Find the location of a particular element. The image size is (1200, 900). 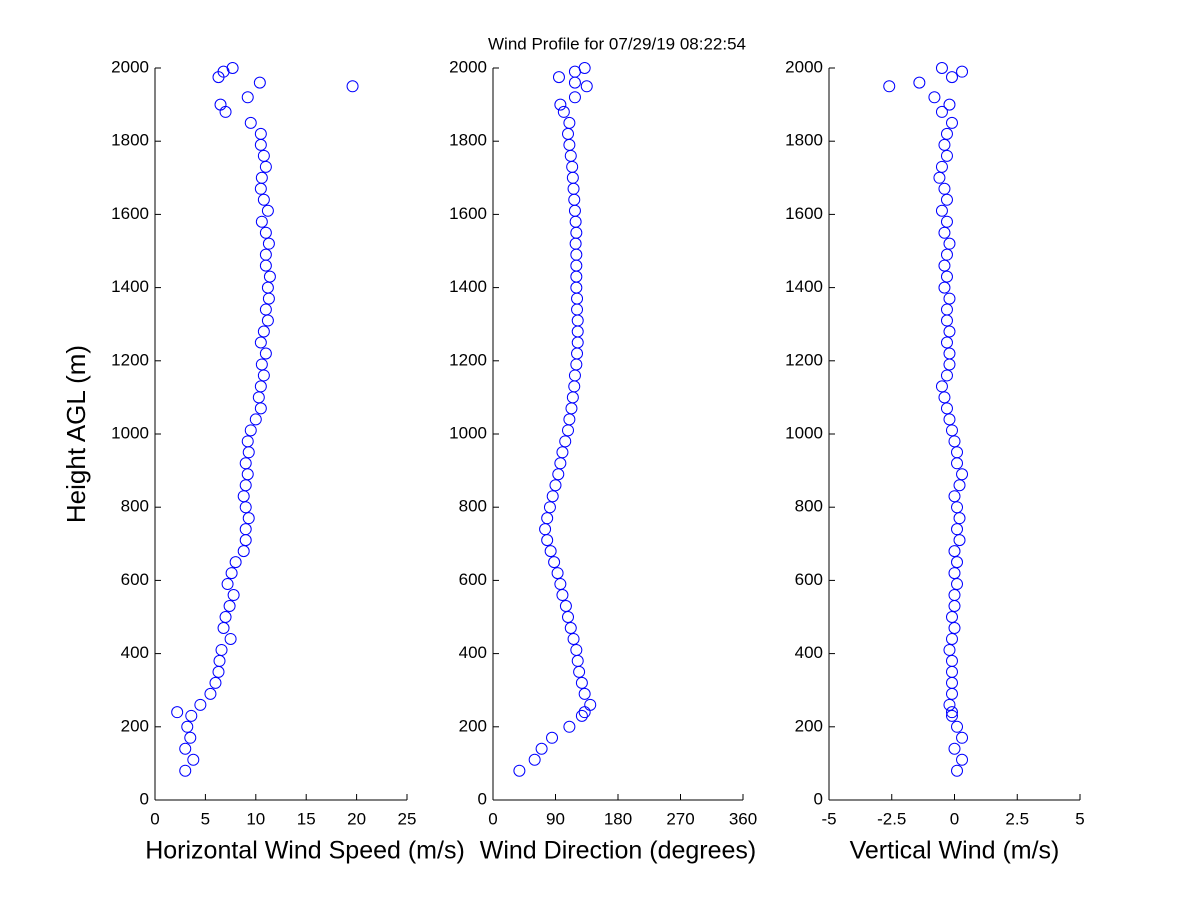

x-tick-label: 2.5 is located at coordinates (1017, 818).